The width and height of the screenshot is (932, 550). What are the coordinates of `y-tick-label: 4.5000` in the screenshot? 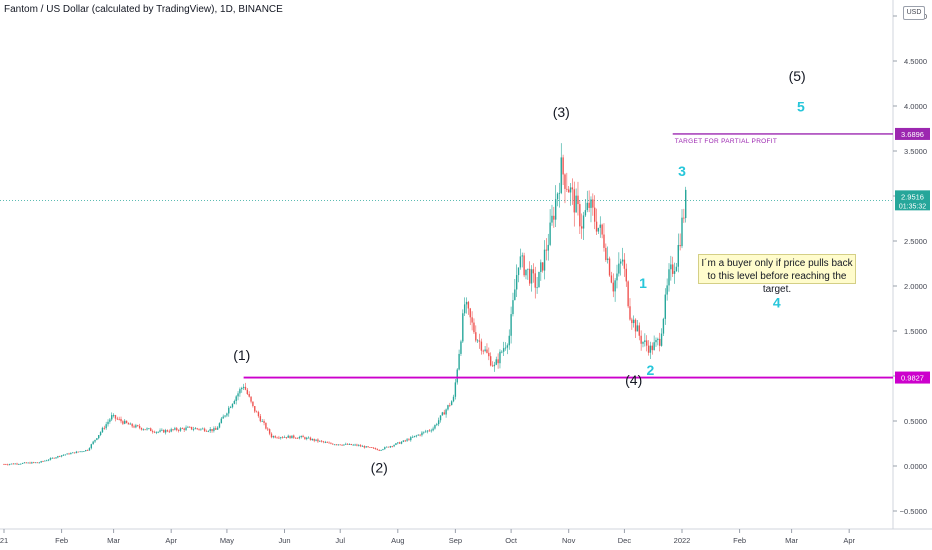 It's located at (915, 61).